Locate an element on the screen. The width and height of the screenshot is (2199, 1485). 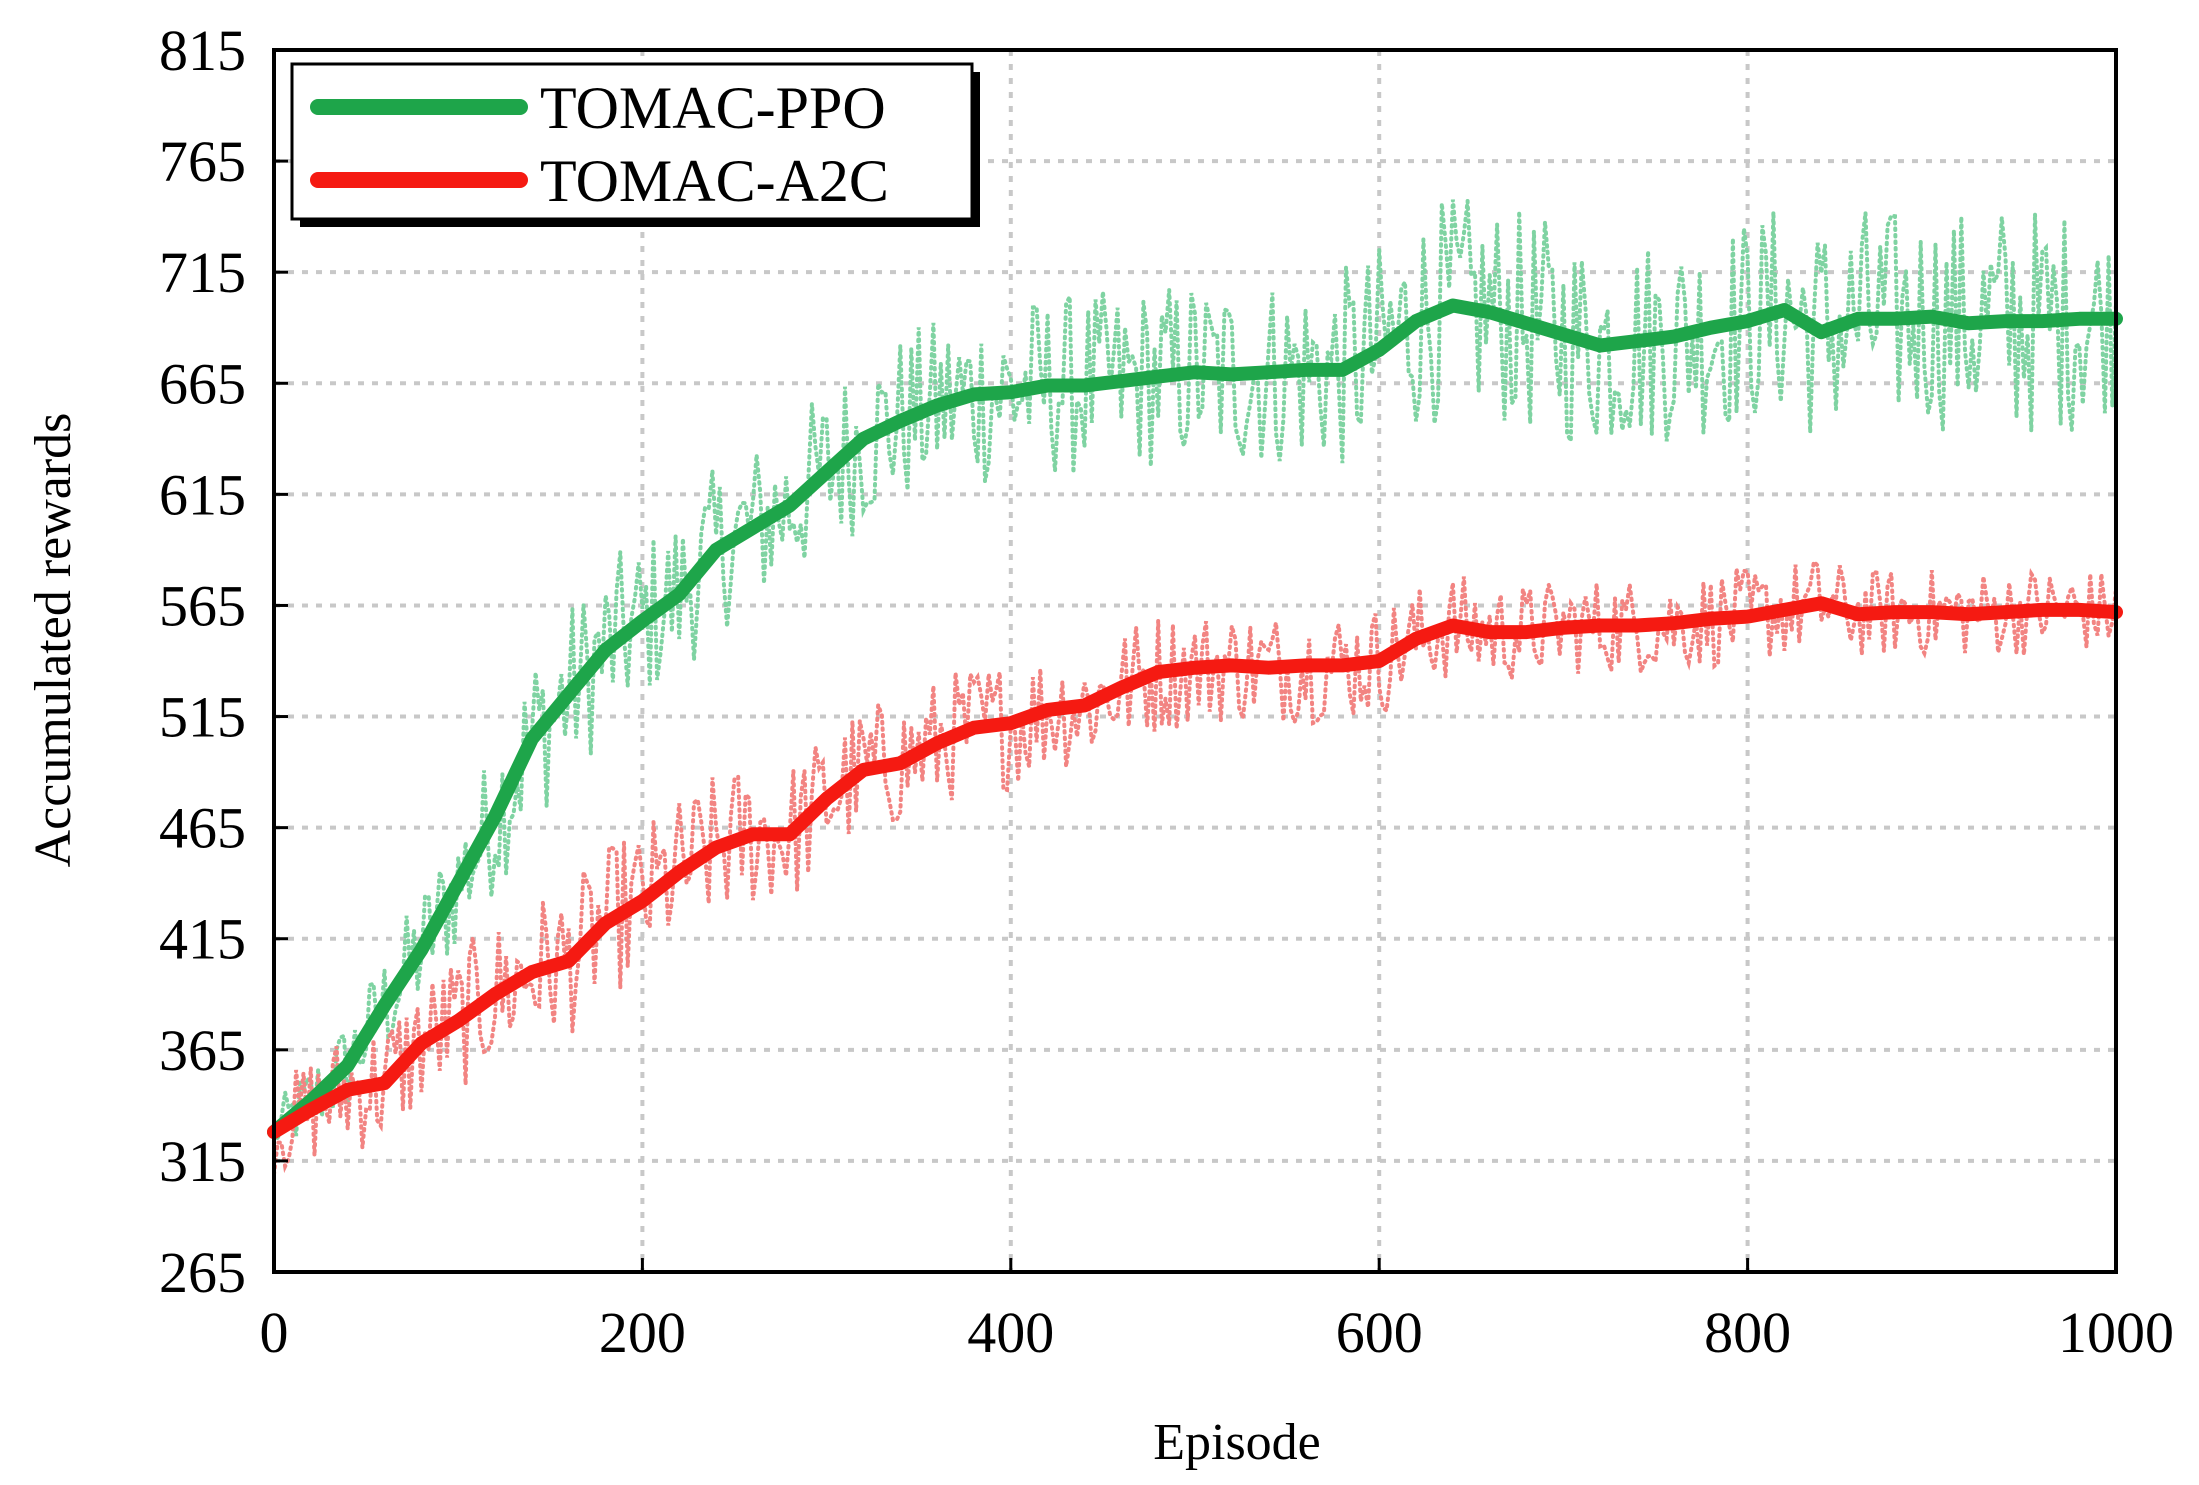
y-tick-label: 615 is located at coordinates (202, 494).